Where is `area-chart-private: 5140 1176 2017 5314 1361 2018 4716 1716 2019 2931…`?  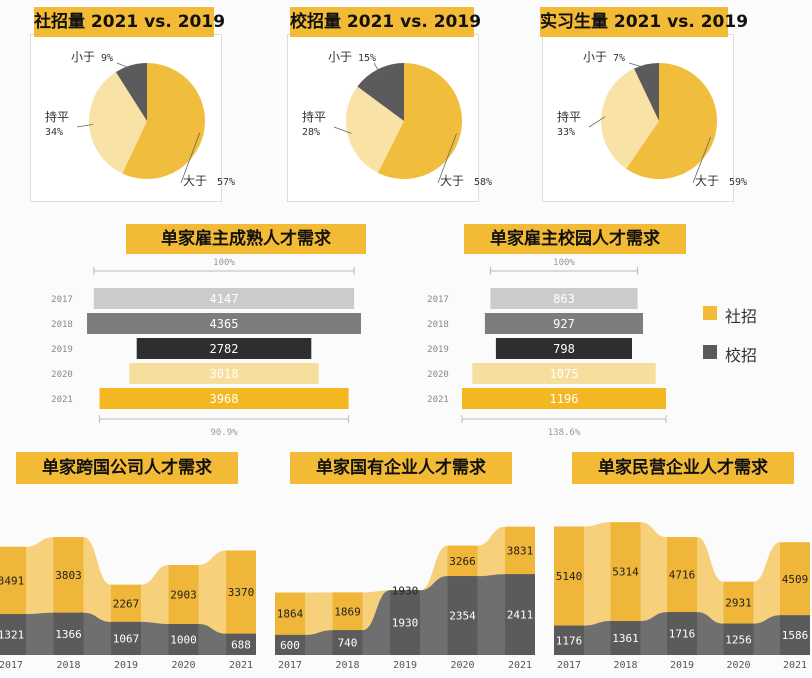
area-chart-private: 5140 1176 2017 5314 1361 2018 4716 1716 2019 2931… is located at coordinates (683, 589).